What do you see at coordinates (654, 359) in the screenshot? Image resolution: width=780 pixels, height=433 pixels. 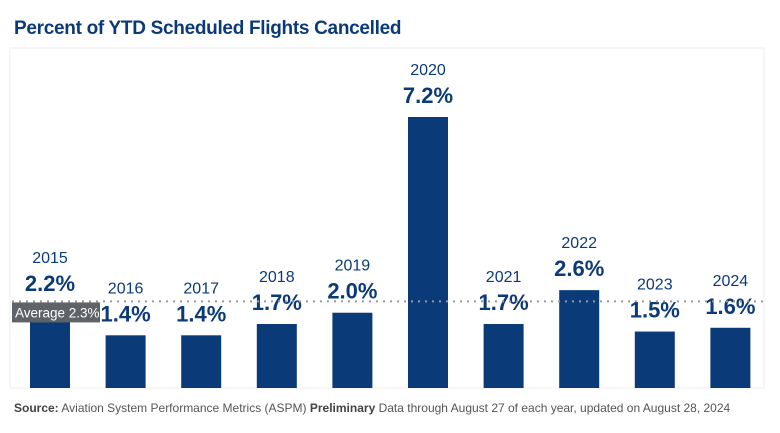 I see `bar-2023` at bounding box center [654, 359].